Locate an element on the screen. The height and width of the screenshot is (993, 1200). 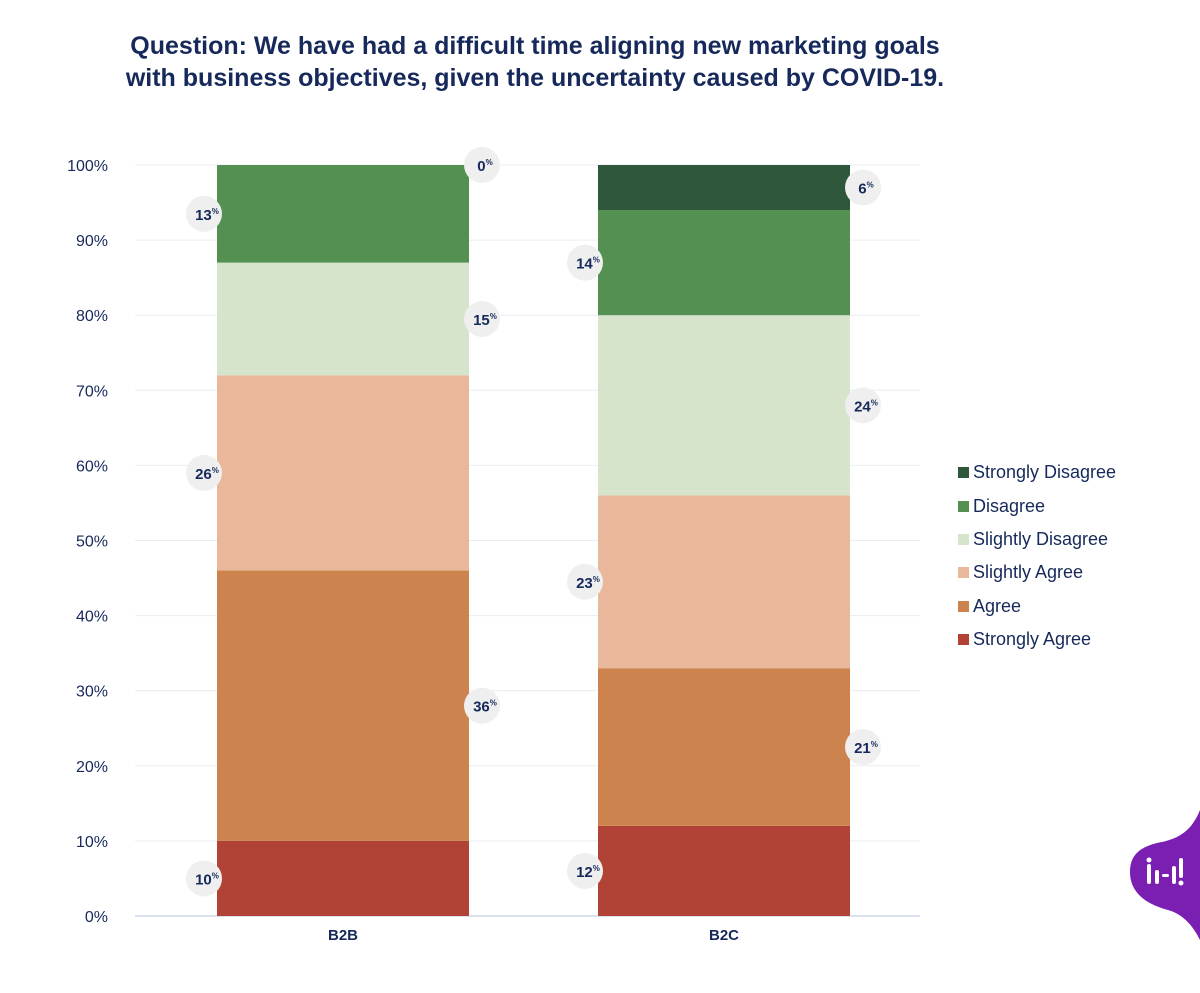
y-tick-label: 60% is located at coordinates (92, 466).